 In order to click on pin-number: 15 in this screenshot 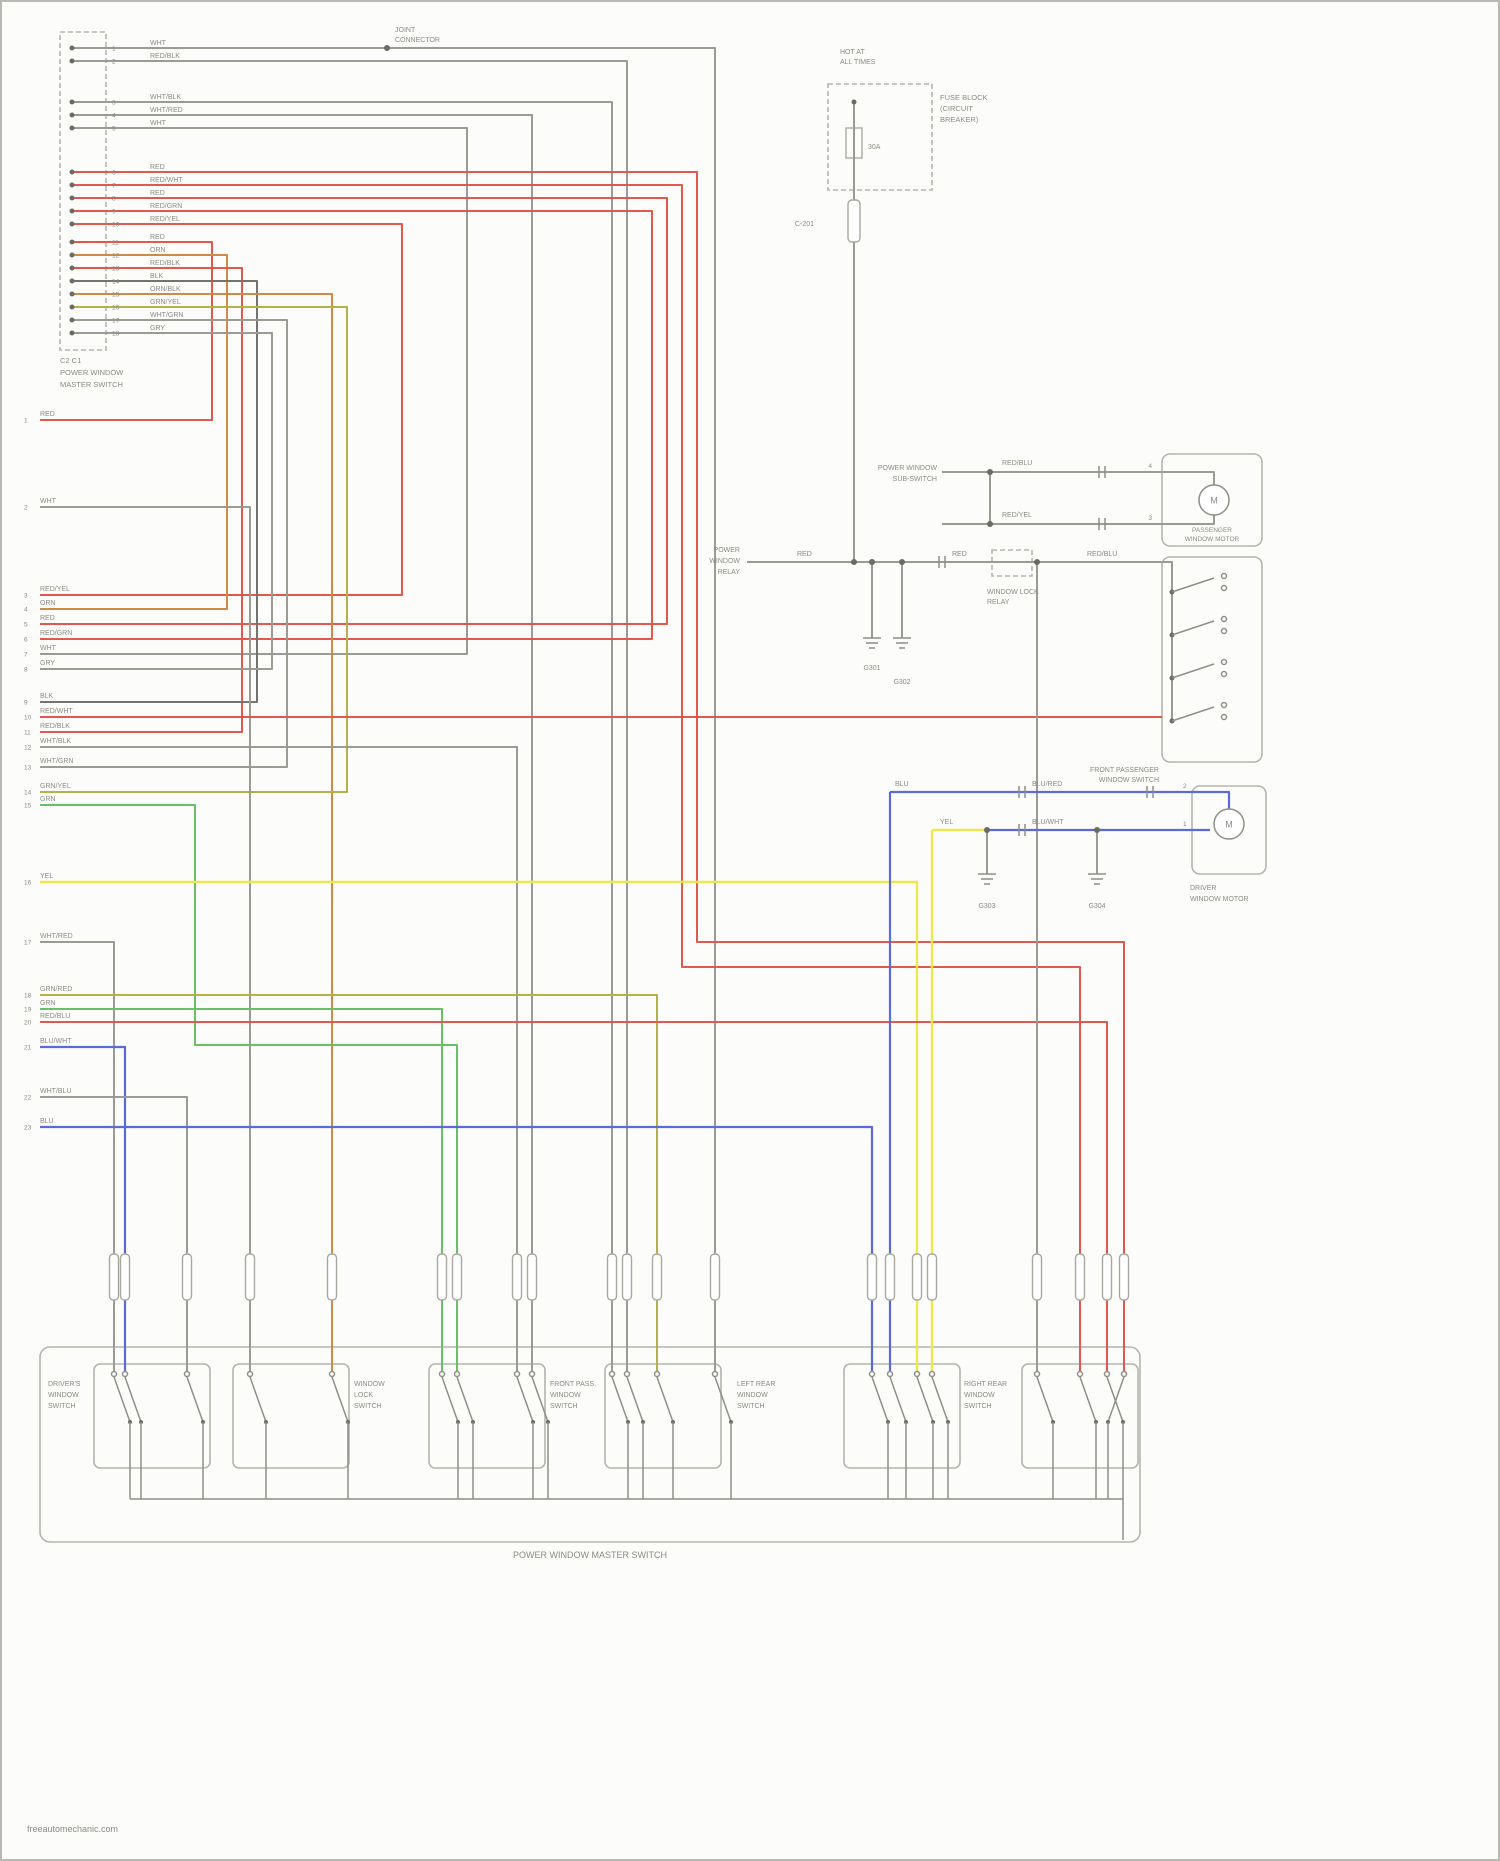, I will do `click(116, 295)`.